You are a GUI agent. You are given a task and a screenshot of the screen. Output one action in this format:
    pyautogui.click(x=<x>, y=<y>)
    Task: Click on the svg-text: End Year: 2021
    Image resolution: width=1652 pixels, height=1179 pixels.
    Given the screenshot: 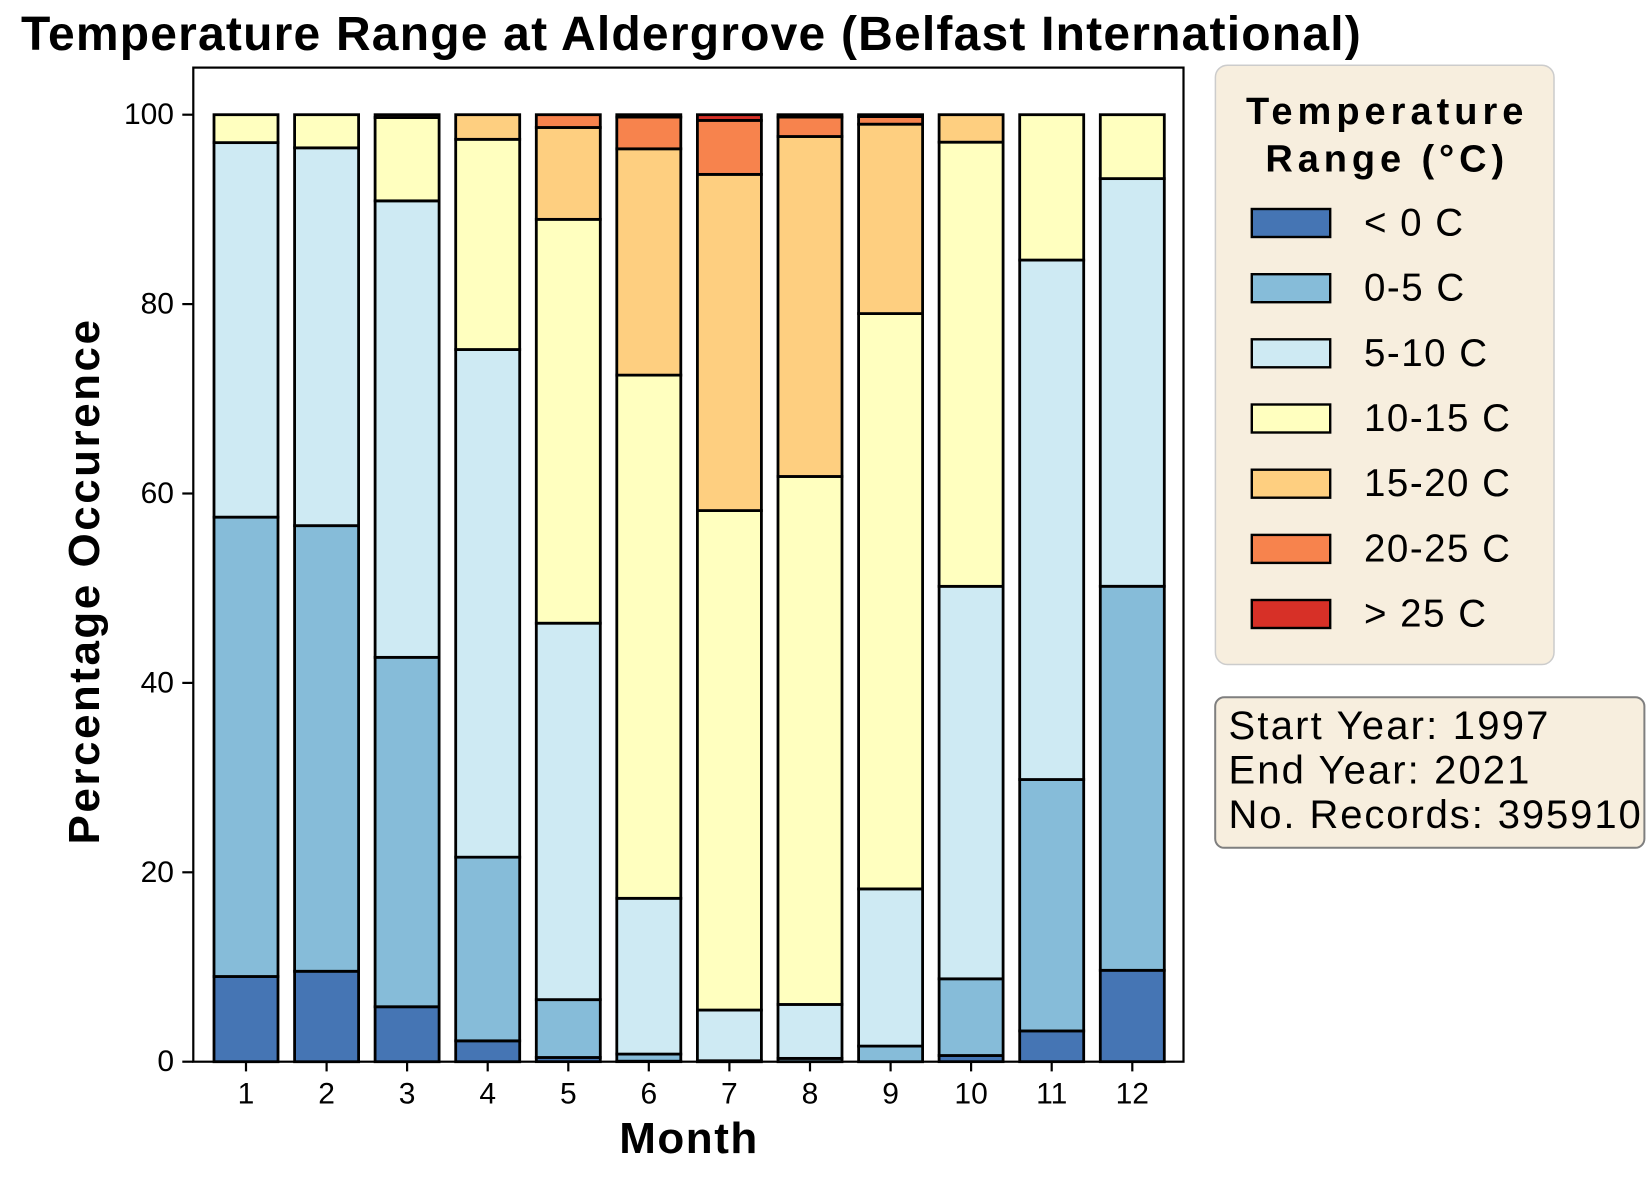 What is the action you would take?
    pyautogui.click(x=1380, y=771)
    